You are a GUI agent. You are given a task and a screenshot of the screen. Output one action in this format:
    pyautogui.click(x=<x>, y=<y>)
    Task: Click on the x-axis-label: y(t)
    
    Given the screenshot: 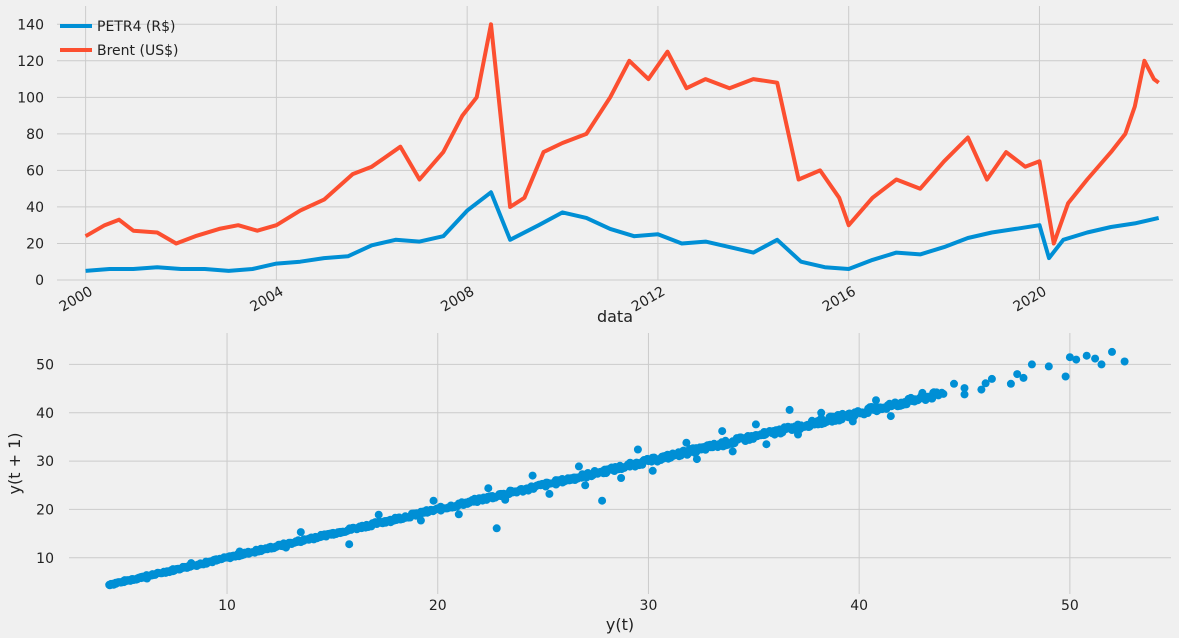 What is the action you would take?
    pyautogui.click(x=620, y=624)
    